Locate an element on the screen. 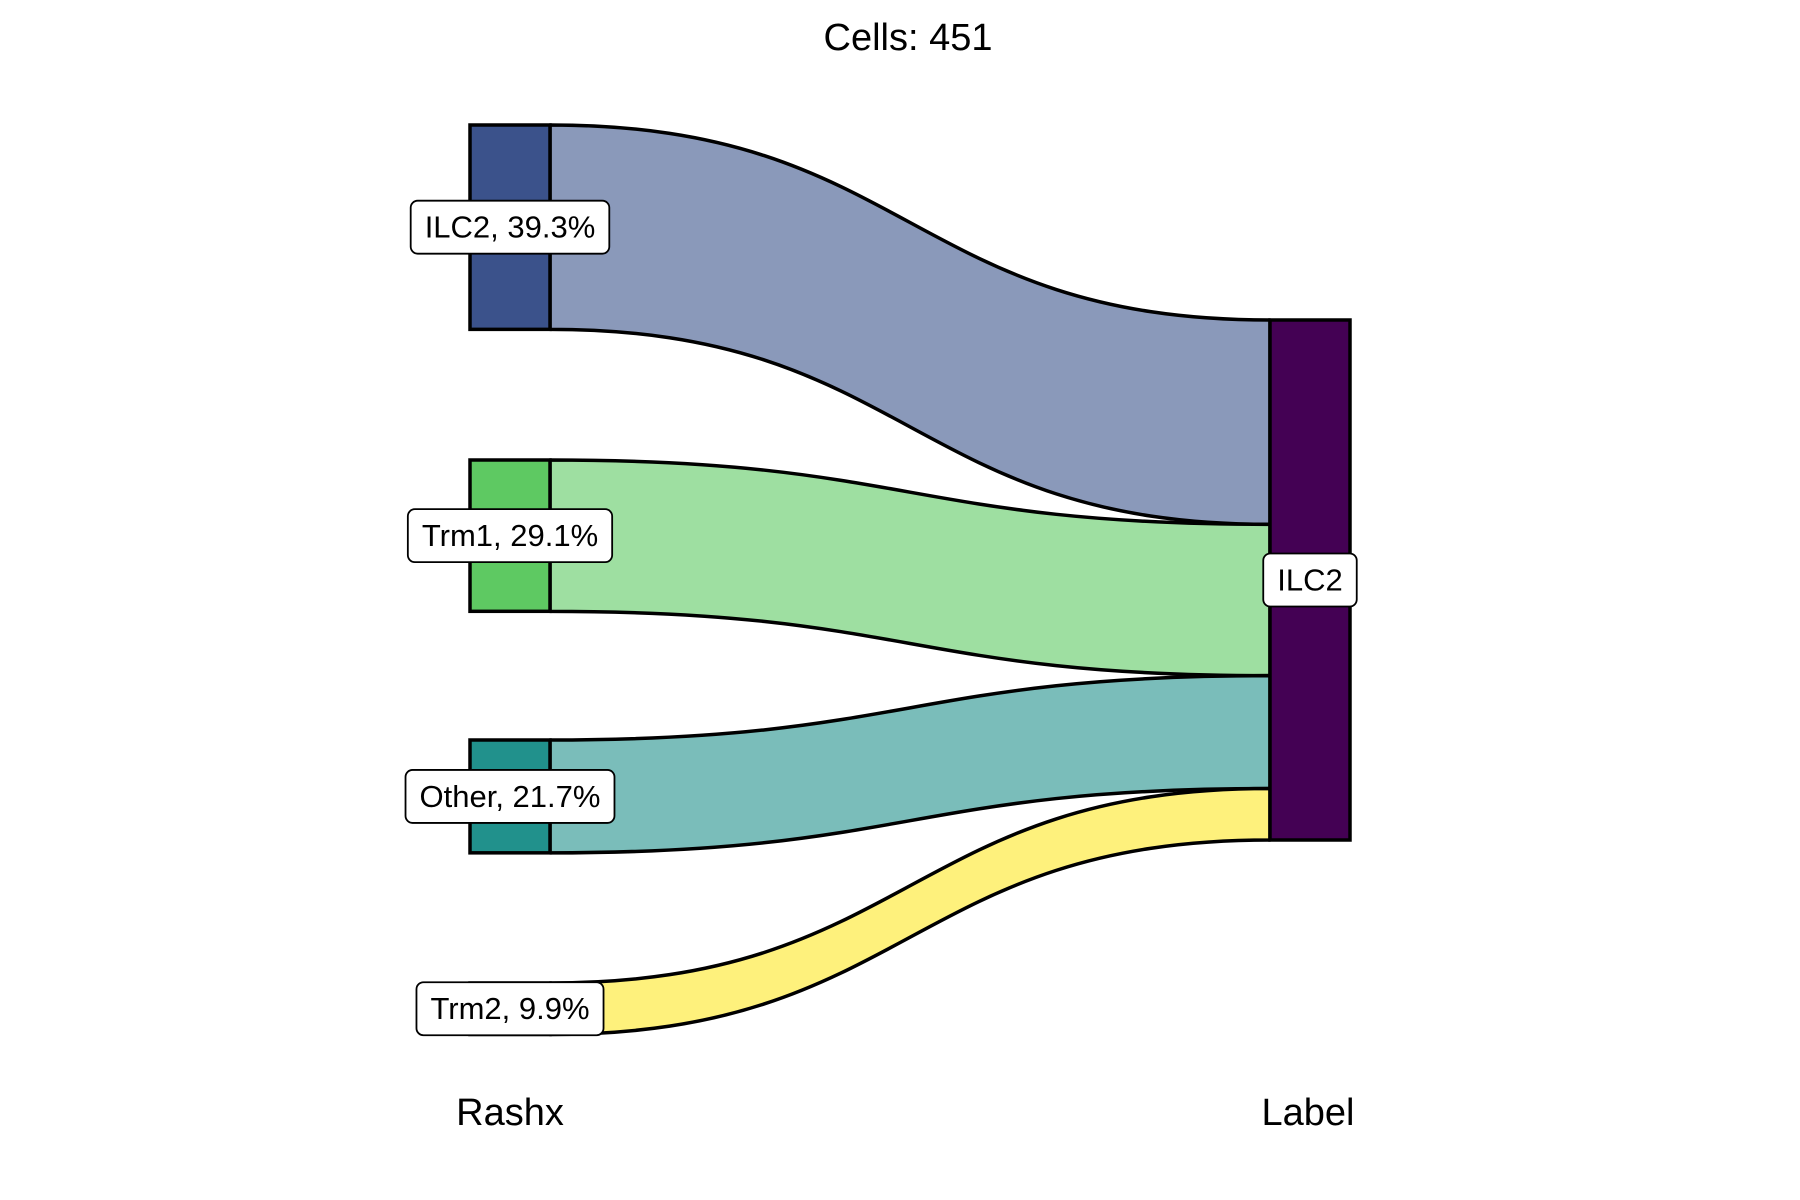 The width and height of the screenshot is (1800, 1200). chart-title: Cells: 451 is located at coordinates (908, 38).